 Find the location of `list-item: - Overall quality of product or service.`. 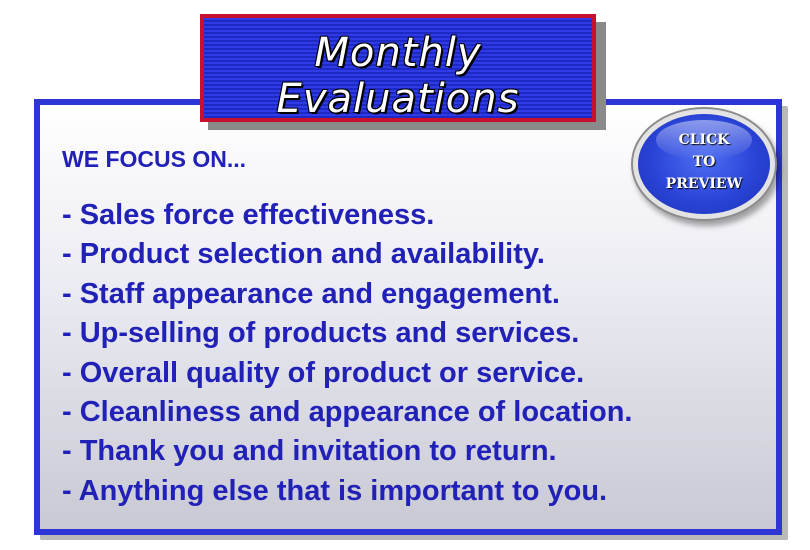

list-item: - Overall quality of product or service. is located at coordinates (323, 372).